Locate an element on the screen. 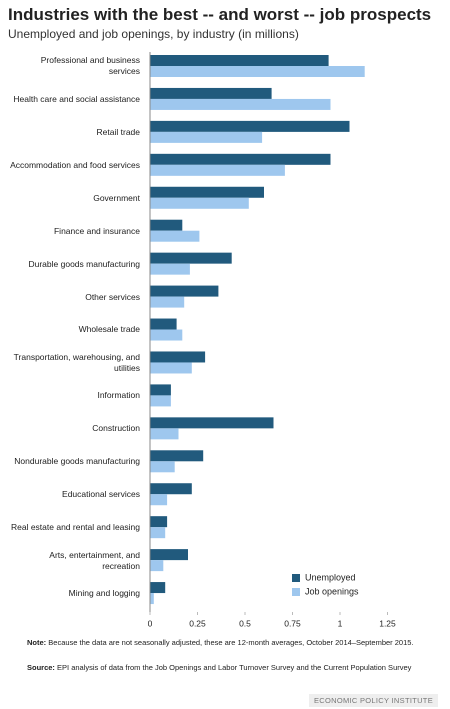 The height and width of the screenshot is (709, 450). category-label: Construction is located at coordinates (116, 428).